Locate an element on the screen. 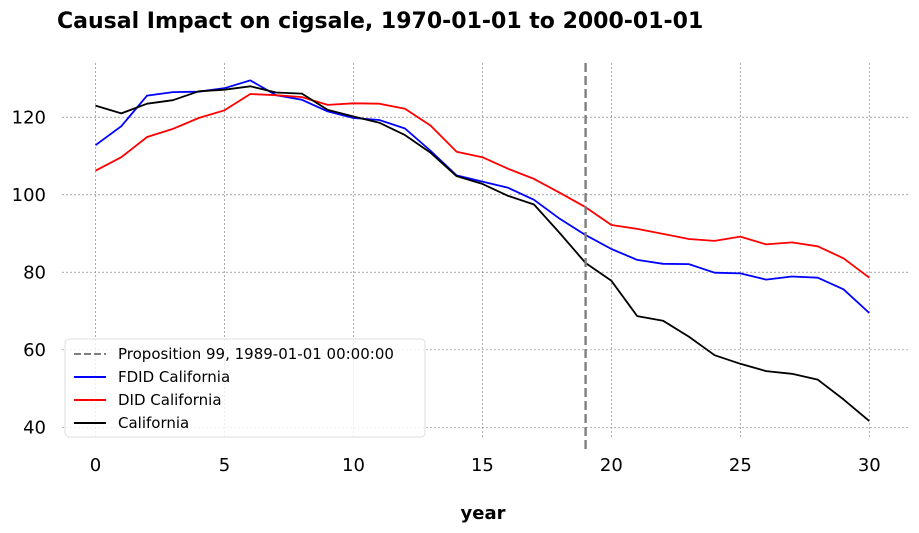  y-tick-label: 80 is located at coordinates (34, 272).